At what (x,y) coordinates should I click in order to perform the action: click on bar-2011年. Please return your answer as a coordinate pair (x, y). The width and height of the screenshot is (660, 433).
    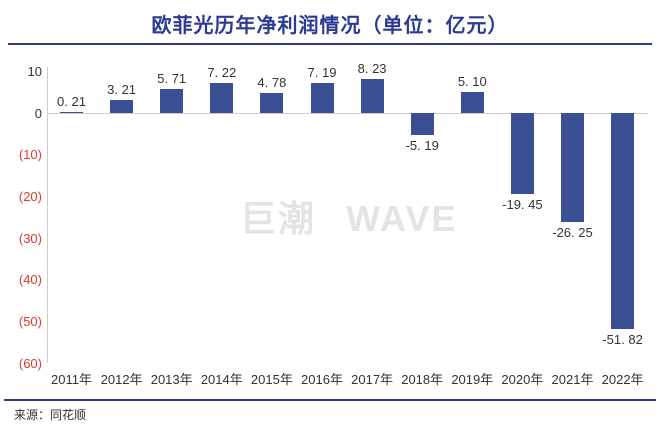
    Looking at the image, I should click on (71, 112).